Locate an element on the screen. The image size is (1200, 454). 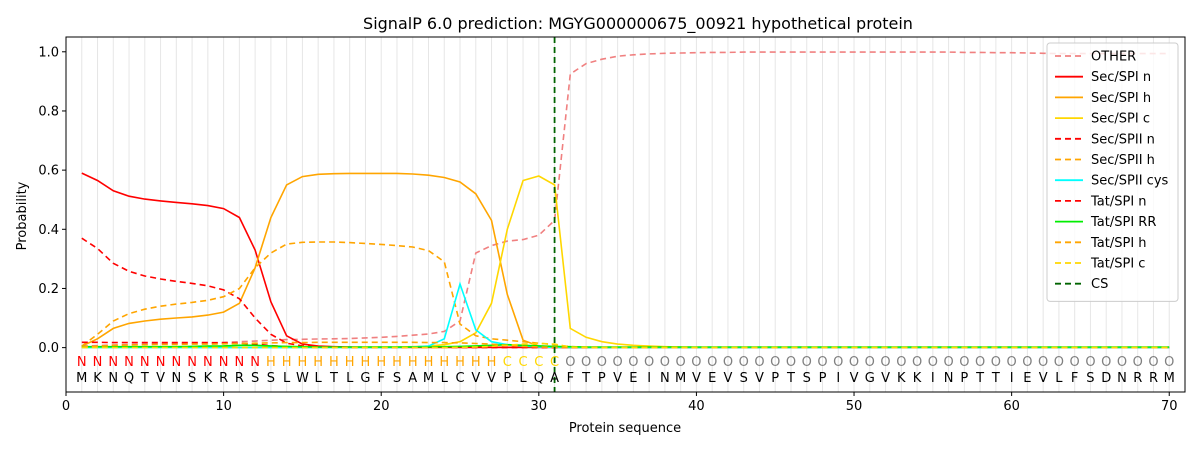
residue-label: I is located at coordinates (649, 378).